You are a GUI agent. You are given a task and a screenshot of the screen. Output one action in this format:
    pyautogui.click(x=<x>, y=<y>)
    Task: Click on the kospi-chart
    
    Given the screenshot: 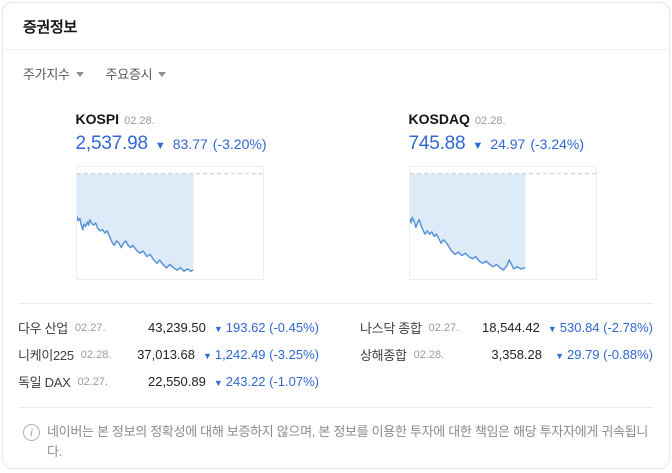 What is the action you would take?
    pyautogui.click(x=169, y=223)
    